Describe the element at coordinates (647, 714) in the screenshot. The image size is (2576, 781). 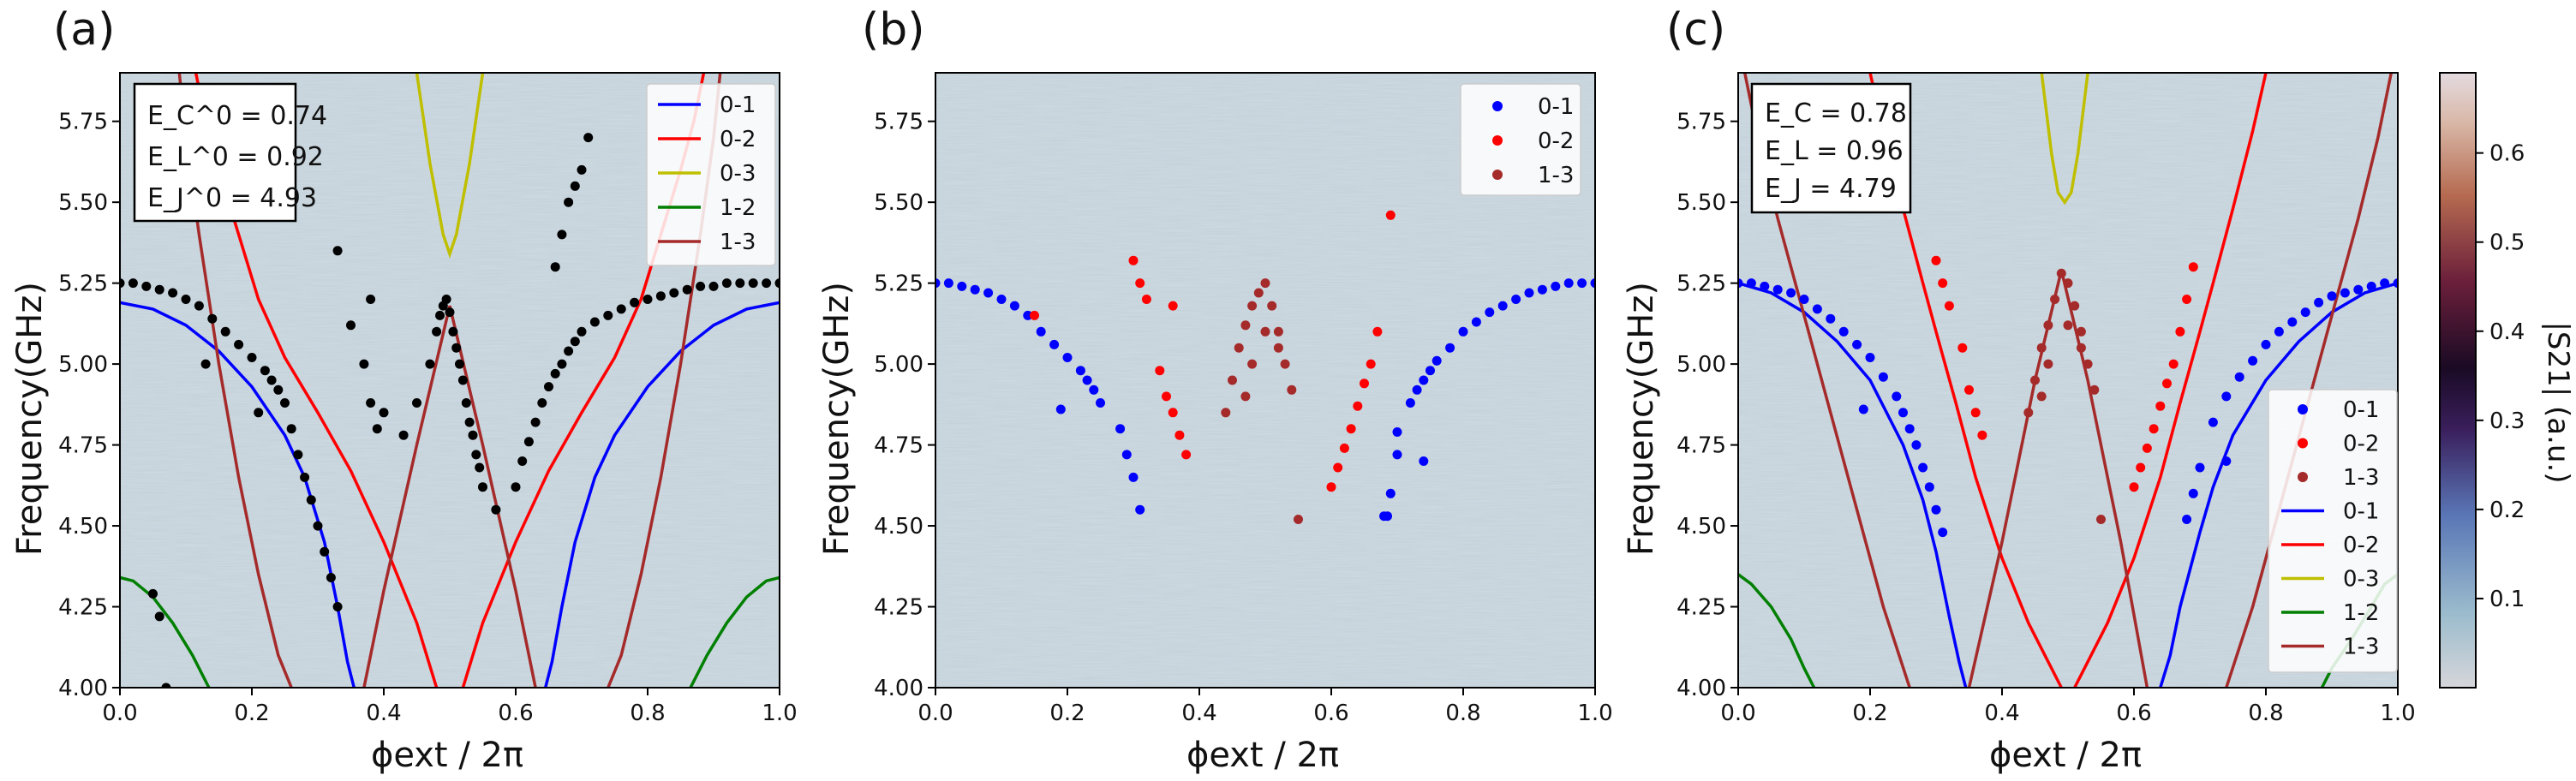
I see `x-tick-label: 0.8` at that location.